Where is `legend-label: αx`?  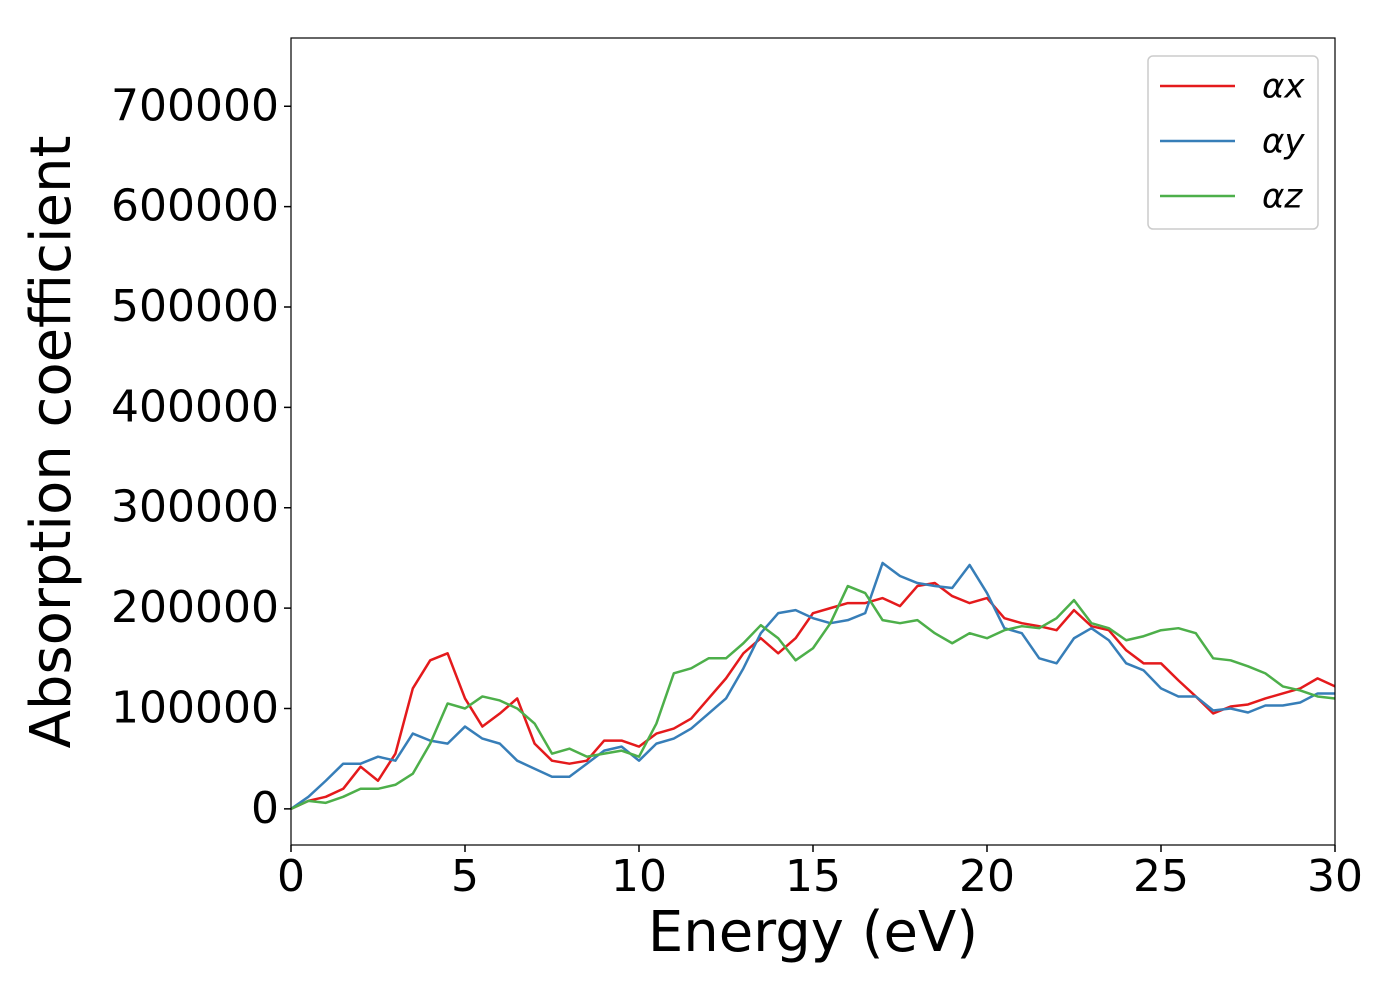
legend-label: αx is located at coordinates (1283, 87).